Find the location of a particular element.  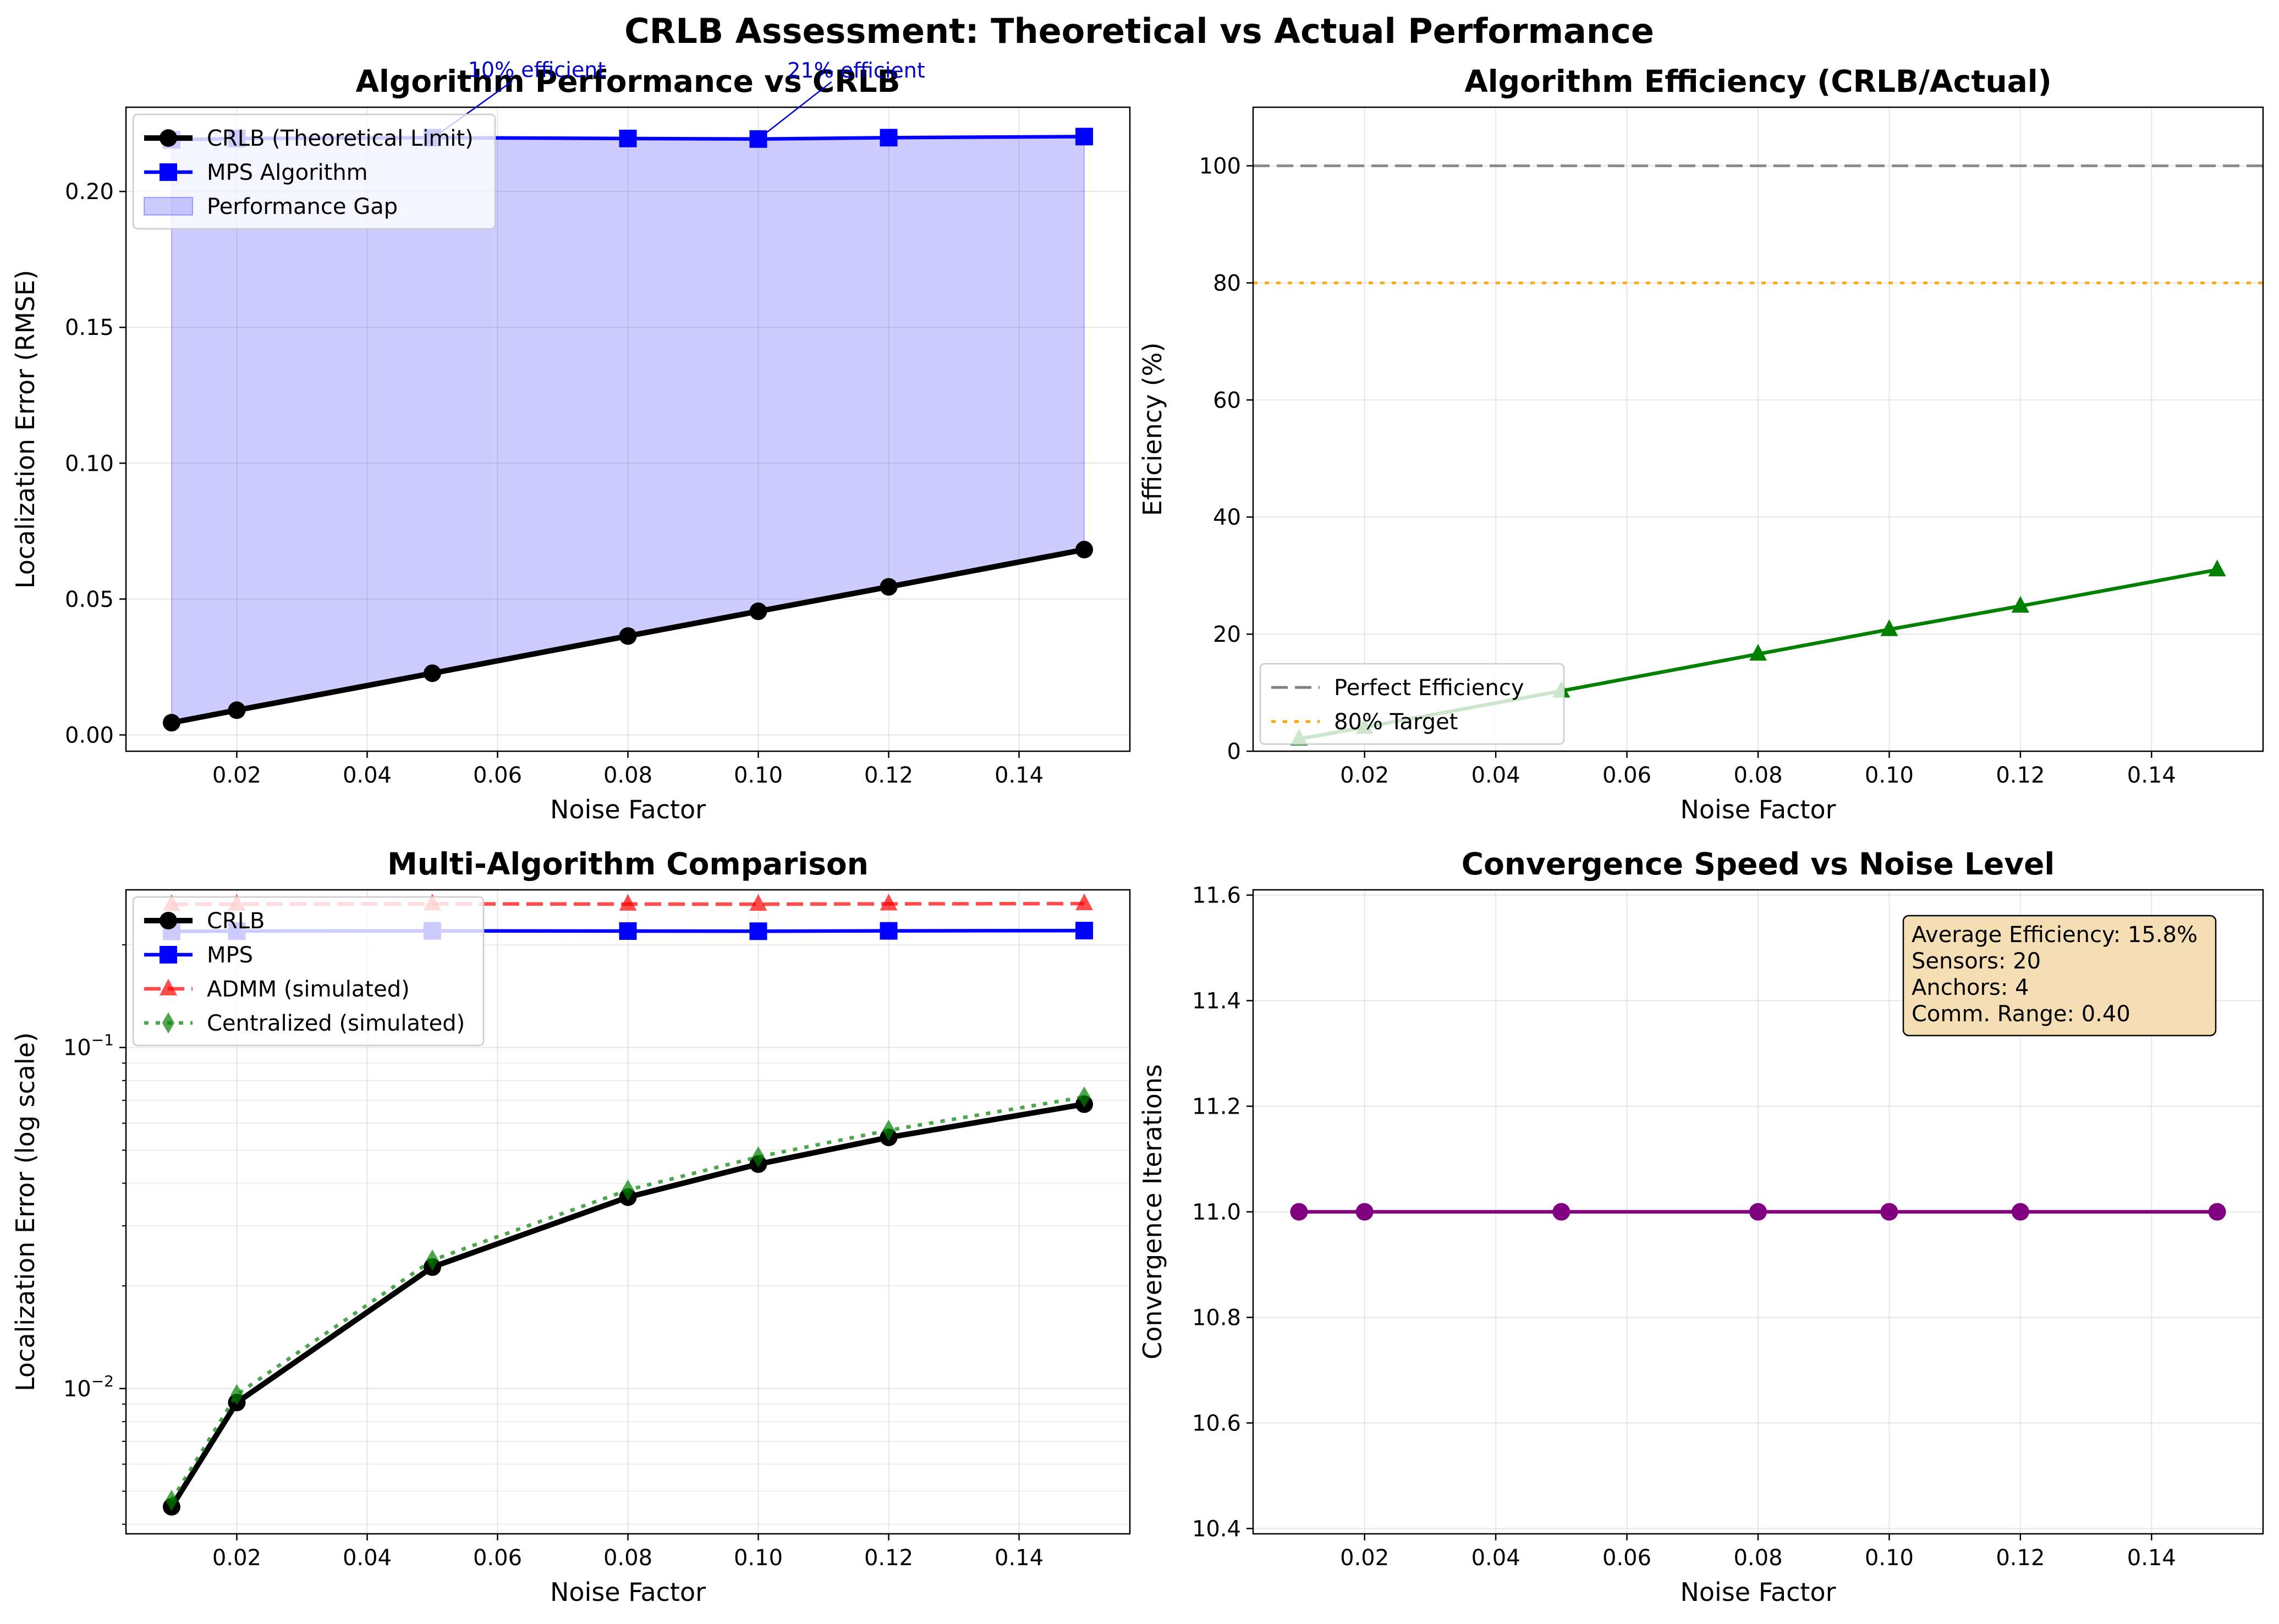

y-tick-label: 11.0 is located at coordinates (1216, 1212).